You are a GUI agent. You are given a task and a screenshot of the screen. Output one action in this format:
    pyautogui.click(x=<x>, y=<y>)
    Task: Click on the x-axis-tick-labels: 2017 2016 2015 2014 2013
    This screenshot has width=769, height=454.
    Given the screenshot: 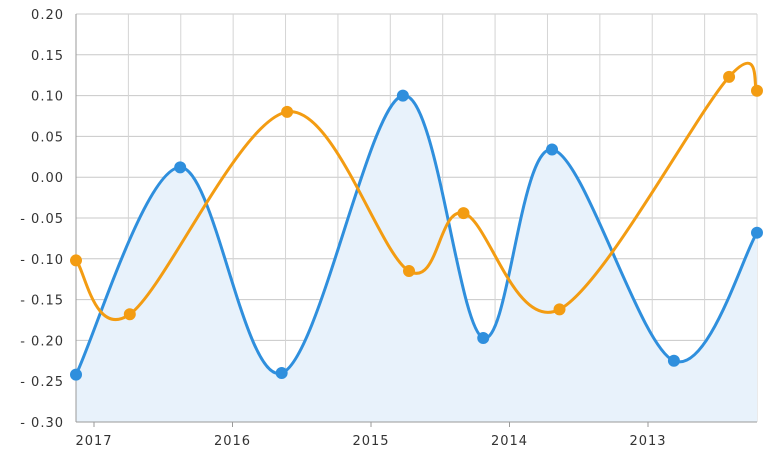 What is the action you would take?
    pyautogui.click(x=370, y=441)
    